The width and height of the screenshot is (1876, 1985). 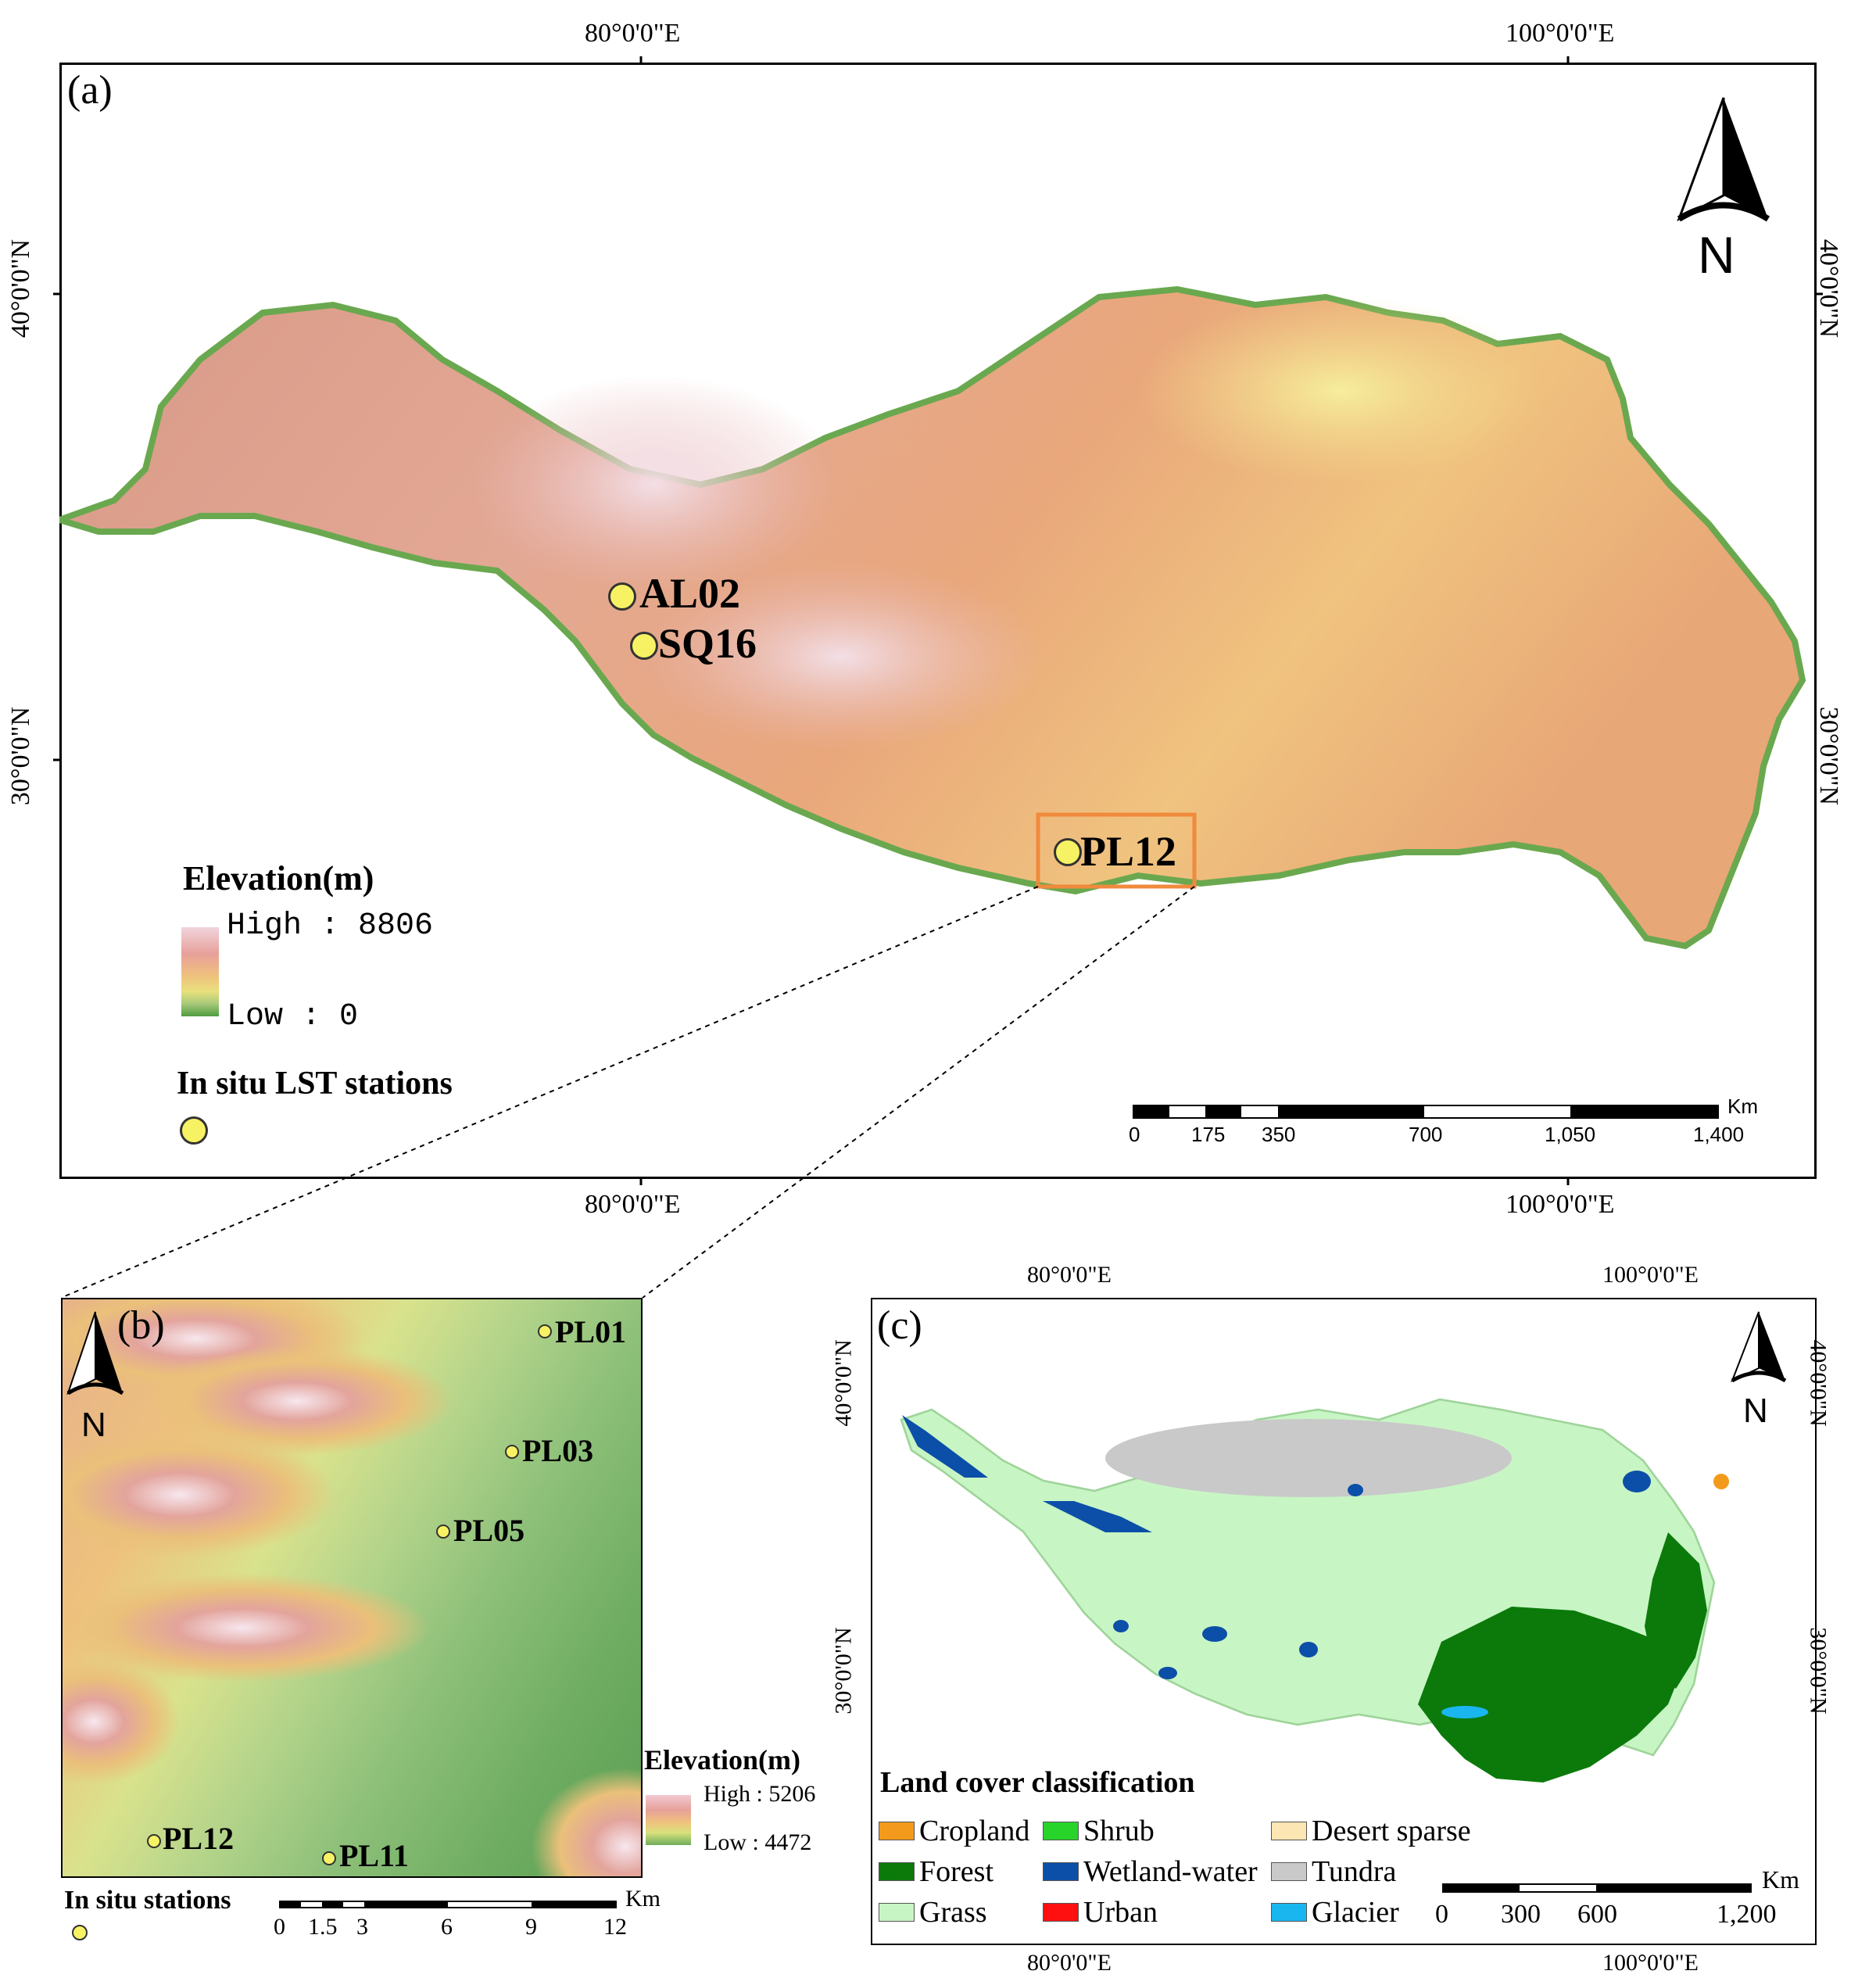 I want to click on panel-a-bottom-tick-1: 80°0'0"E, so click(x=633, y=1204).